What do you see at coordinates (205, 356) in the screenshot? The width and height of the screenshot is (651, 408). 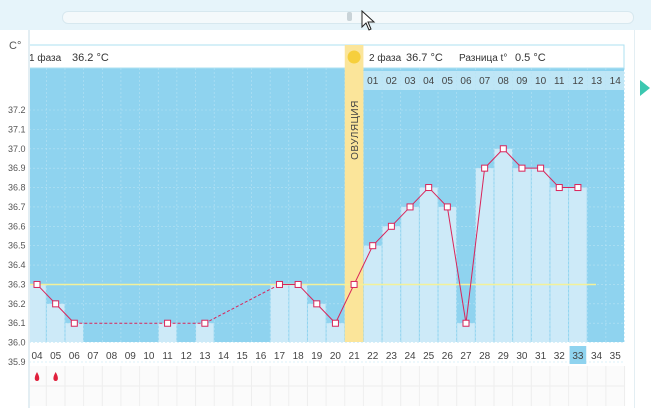 I see `x-tick-label: 13` at bounding box center [205, 356].